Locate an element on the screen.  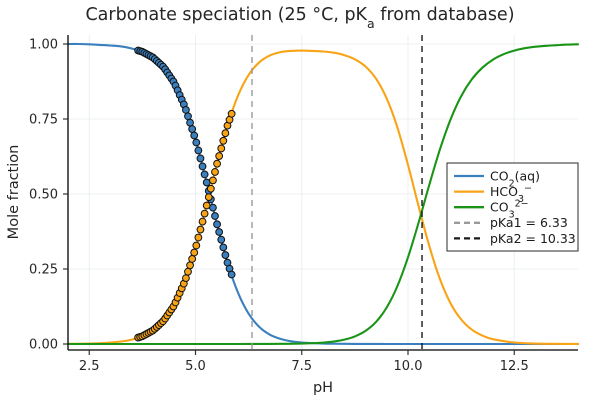
legend-label-2: CO32− is located at coordinates (509, 209).